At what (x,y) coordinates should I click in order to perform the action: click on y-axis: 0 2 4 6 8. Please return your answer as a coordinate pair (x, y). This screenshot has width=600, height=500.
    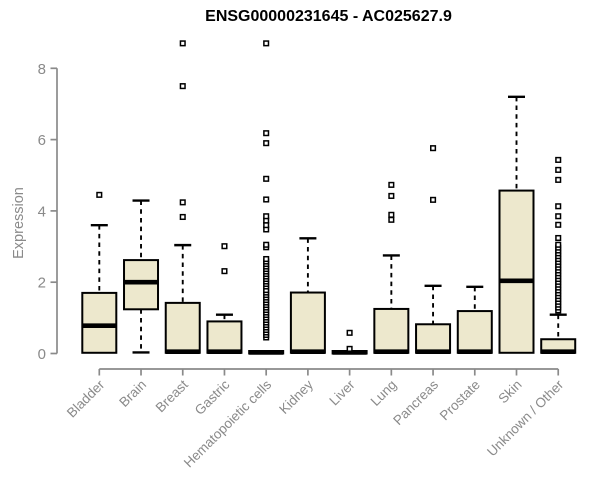
    Looking at the image, I should click on (48, 212).